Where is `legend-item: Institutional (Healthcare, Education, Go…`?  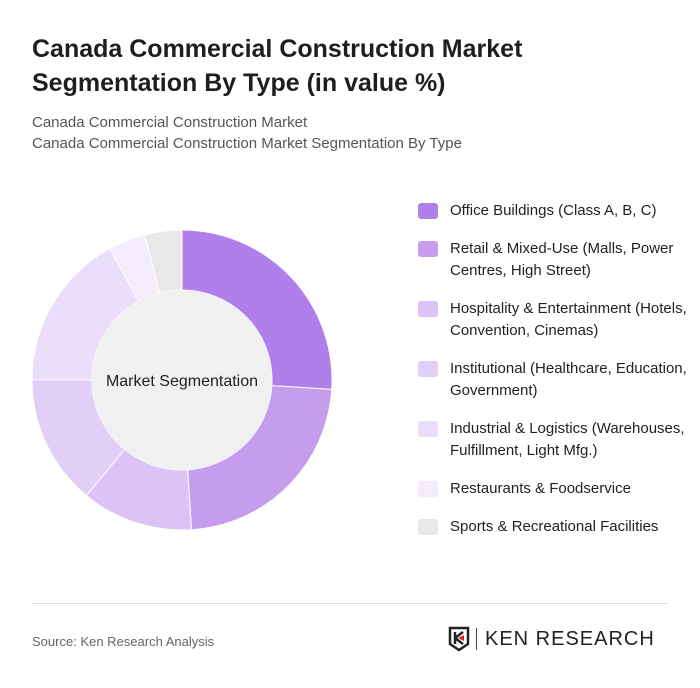
legend-item: Institutional (Healthcare, Education, Go… is located at coordinates (553, 380).